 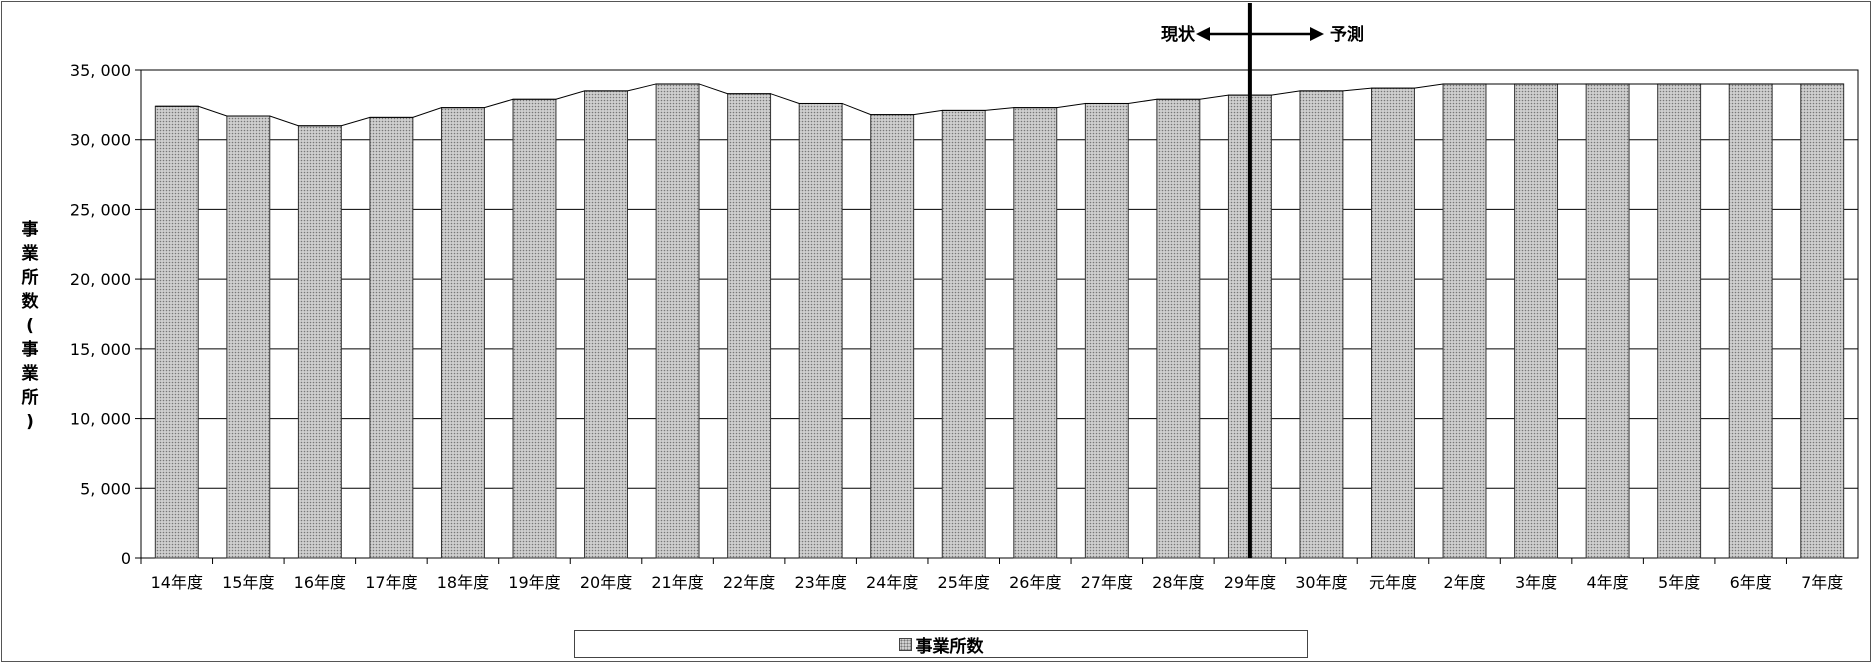 What do you see at coordinates (100, 279) in the screenshot?
I see `y-tick-label: 20, 000` at bounding box center [100, 279].